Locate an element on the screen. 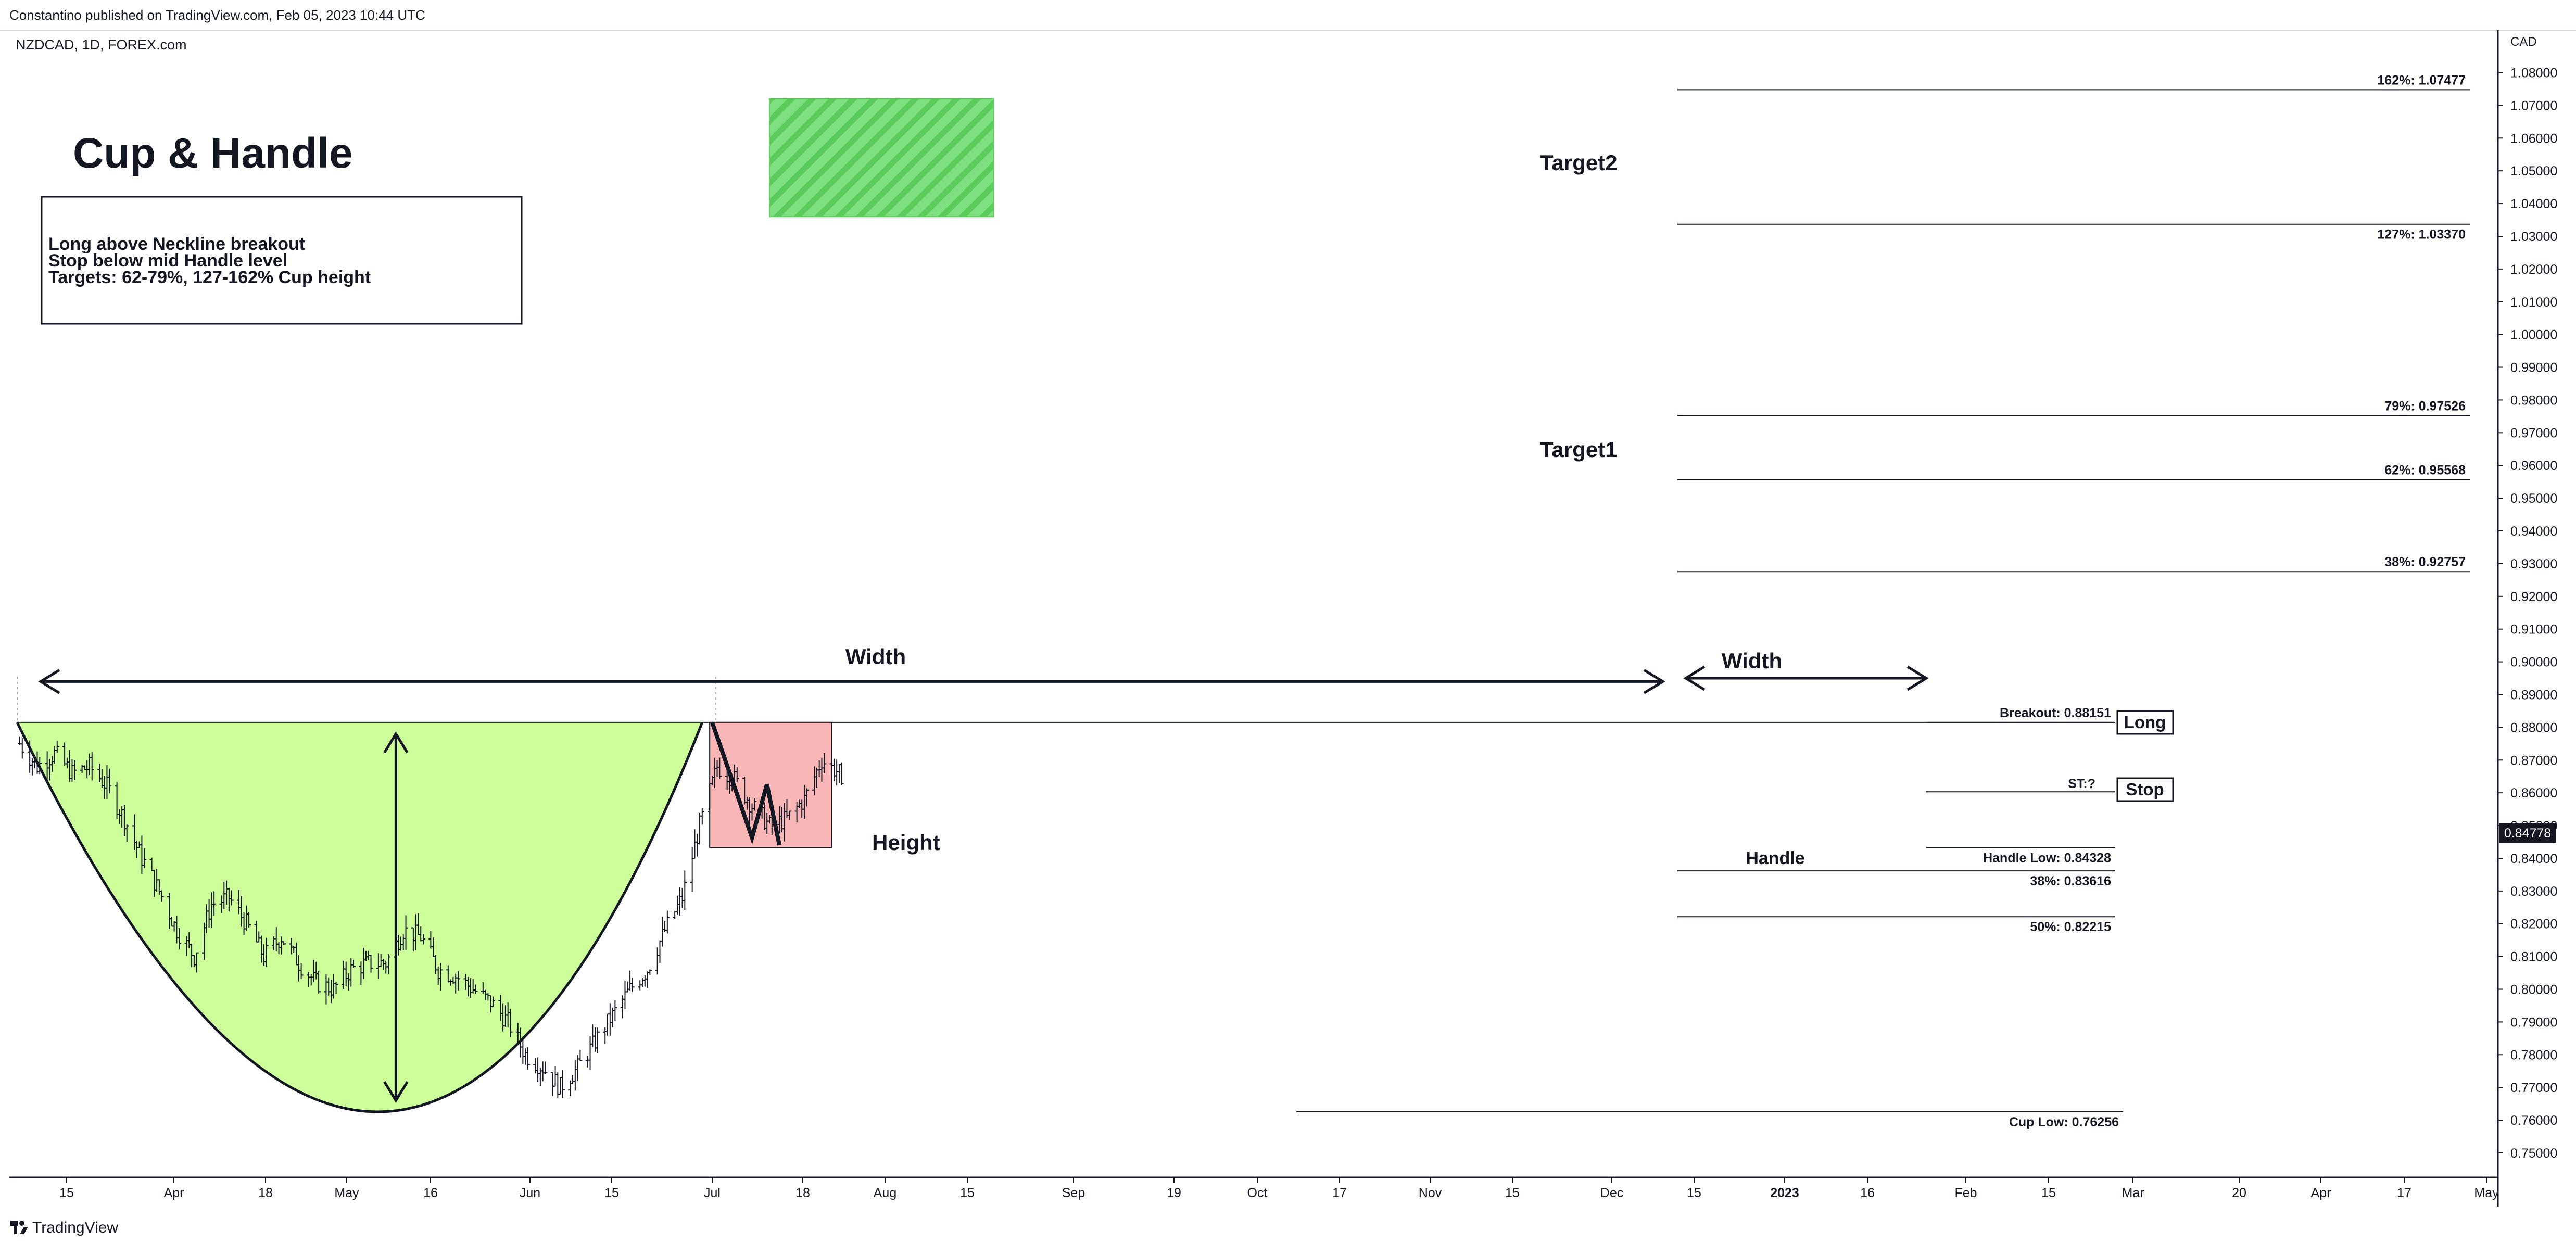  time-tick-label: Jul is located at coordinates (712, 1193).